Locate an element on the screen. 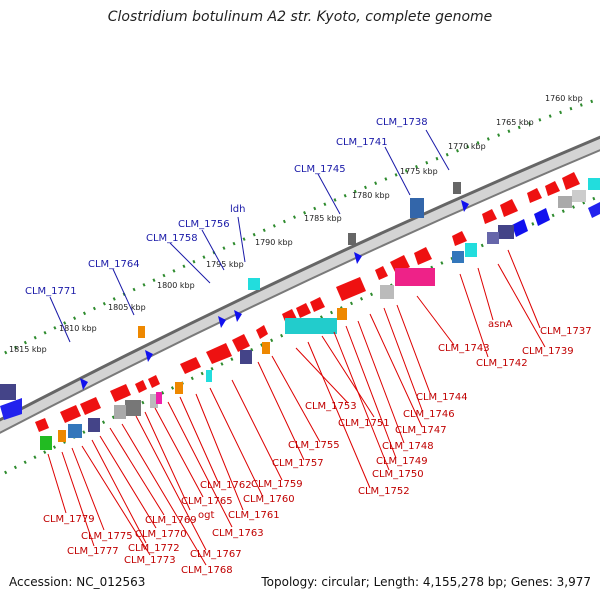 The image size is (600, 600). gene-label: CLM_1750 is located at coordinates (398, 474).